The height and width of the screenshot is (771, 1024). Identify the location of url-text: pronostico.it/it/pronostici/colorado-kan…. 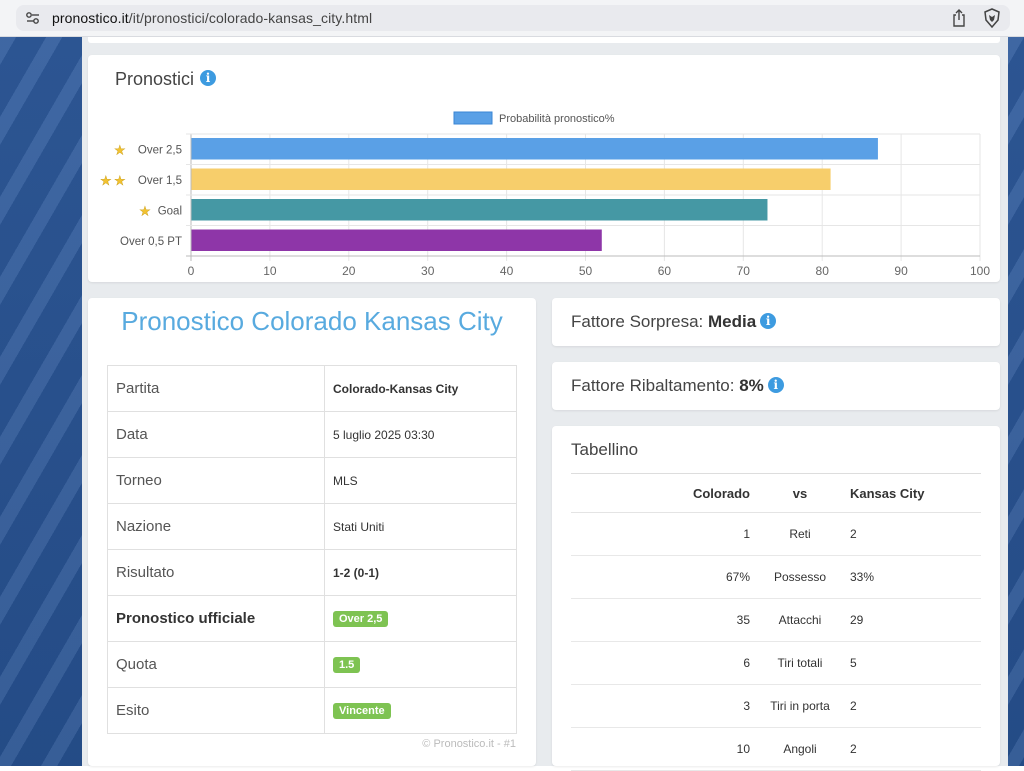
(212, 18).